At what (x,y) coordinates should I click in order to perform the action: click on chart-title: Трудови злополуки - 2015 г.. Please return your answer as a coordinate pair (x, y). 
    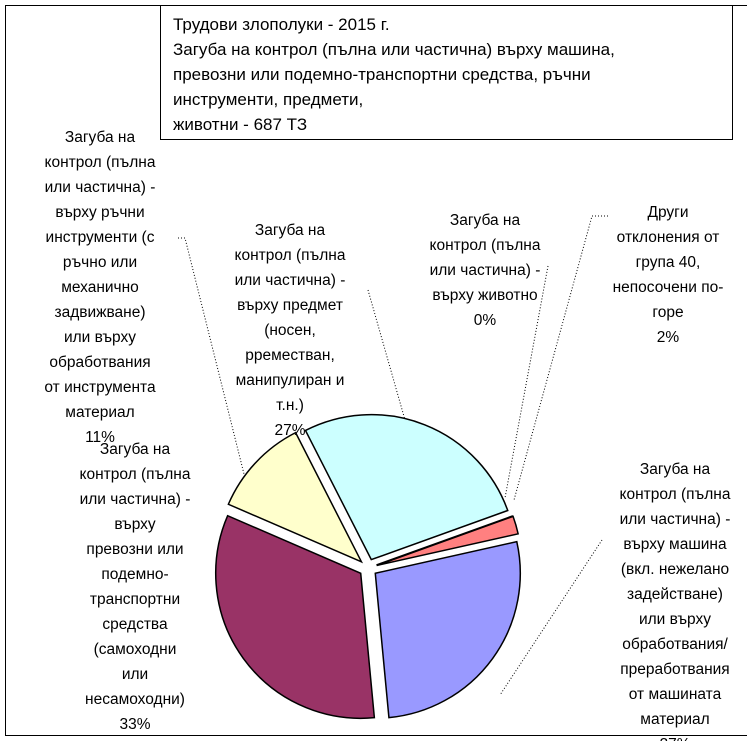
    Looking at the image, I should click on (281, 24).